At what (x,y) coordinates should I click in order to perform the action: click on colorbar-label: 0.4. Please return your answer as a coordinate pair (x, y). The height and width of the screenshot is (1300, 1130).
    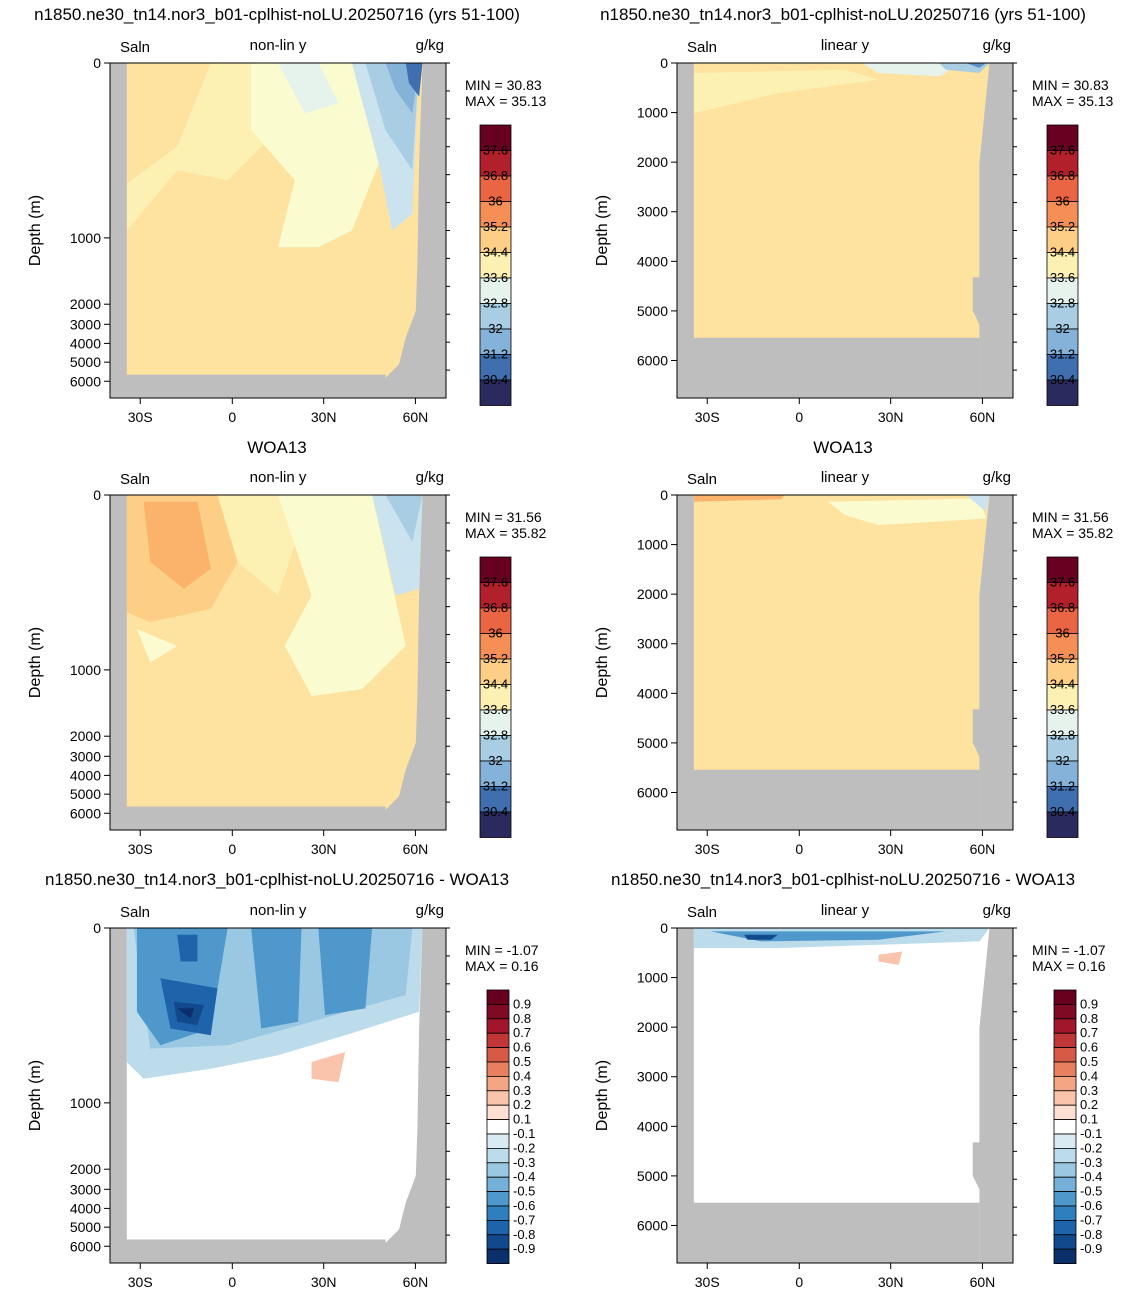
    Looking at the image, I should click on (522, 1075).